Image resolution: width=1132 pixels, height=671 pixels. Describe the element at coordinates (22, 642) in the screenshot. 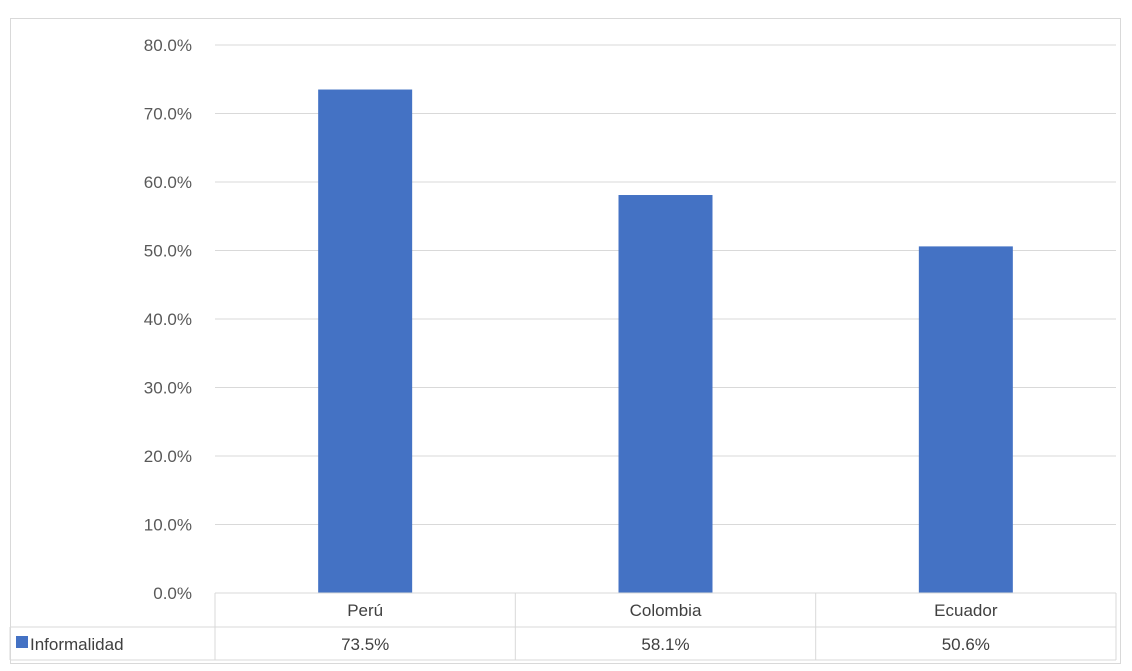

I see `legend-swatch` at that location.